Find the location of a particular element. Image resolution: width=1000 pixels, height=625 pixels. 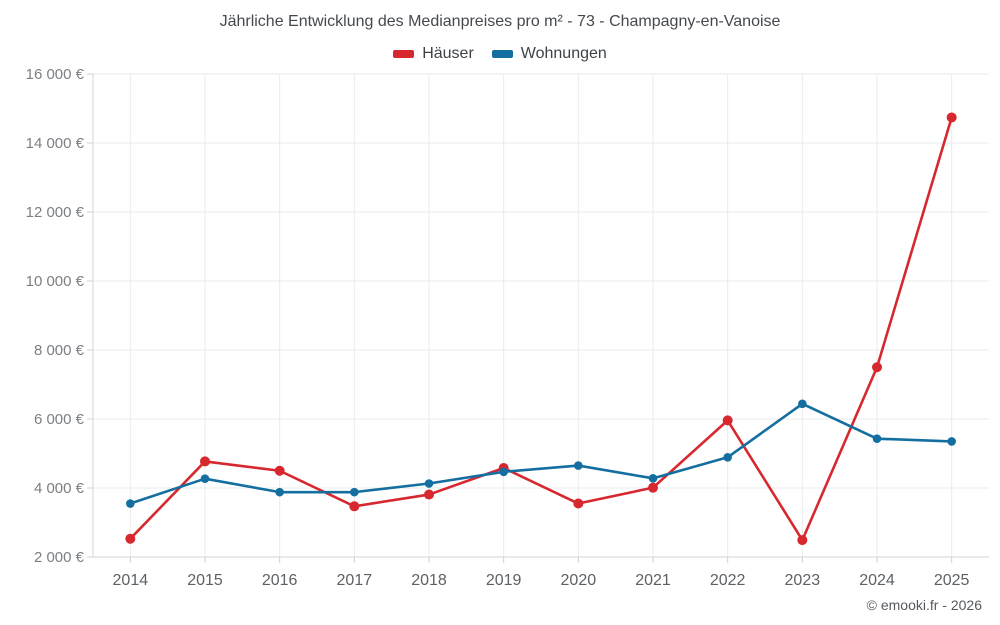

x-axis-label: 2019 is located at coordinates (504, 580).